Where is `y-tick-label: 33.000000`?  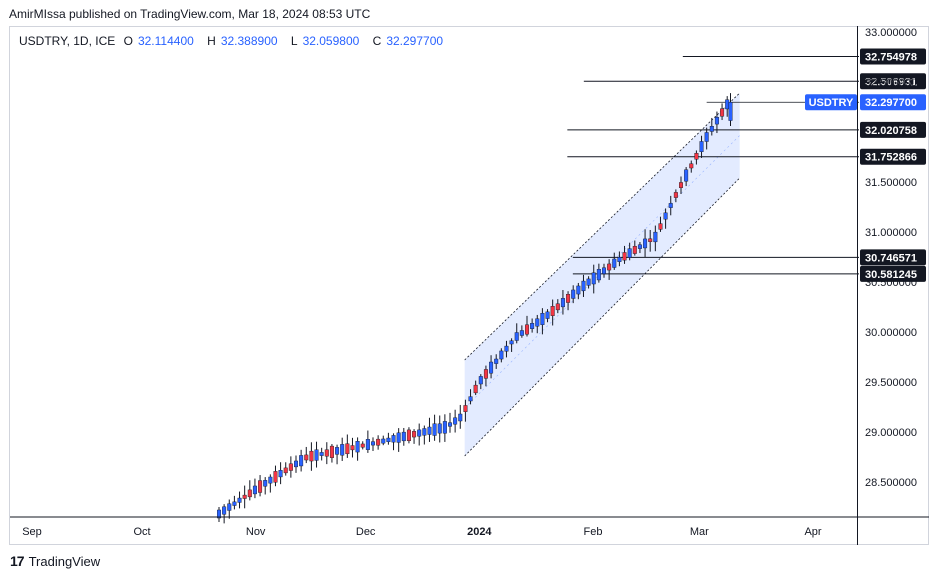
y-tick-label: 33.000000 is located at coordinates (891, 33).